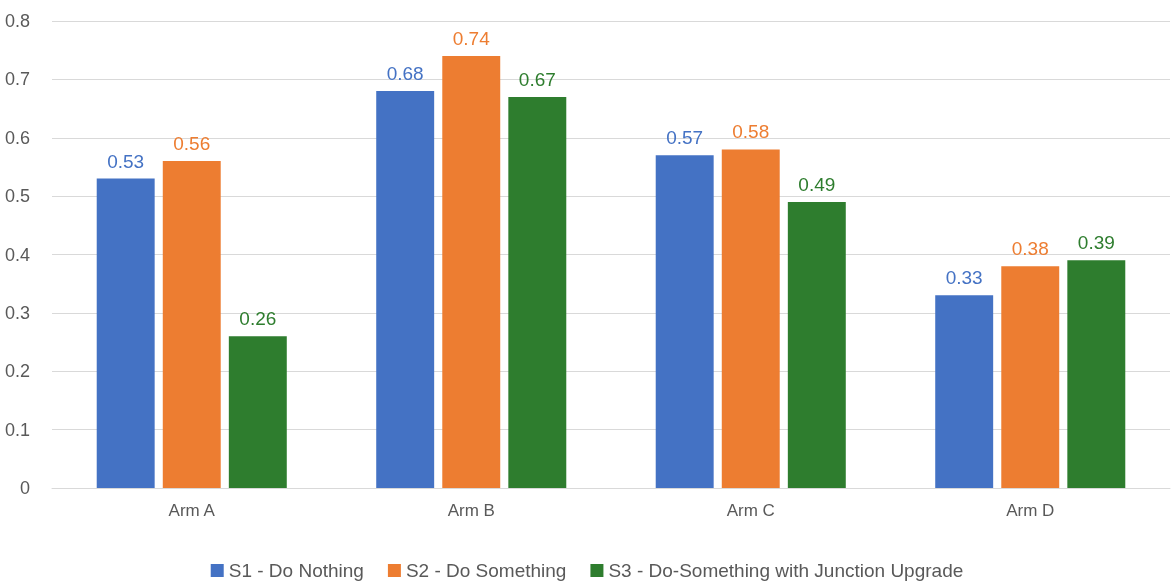 The width and height of the screenshot is (1174, 585). Describe the element at coordinates (471, 510) in the screenshot. I see `x-tick-label: Arm B` at that location.